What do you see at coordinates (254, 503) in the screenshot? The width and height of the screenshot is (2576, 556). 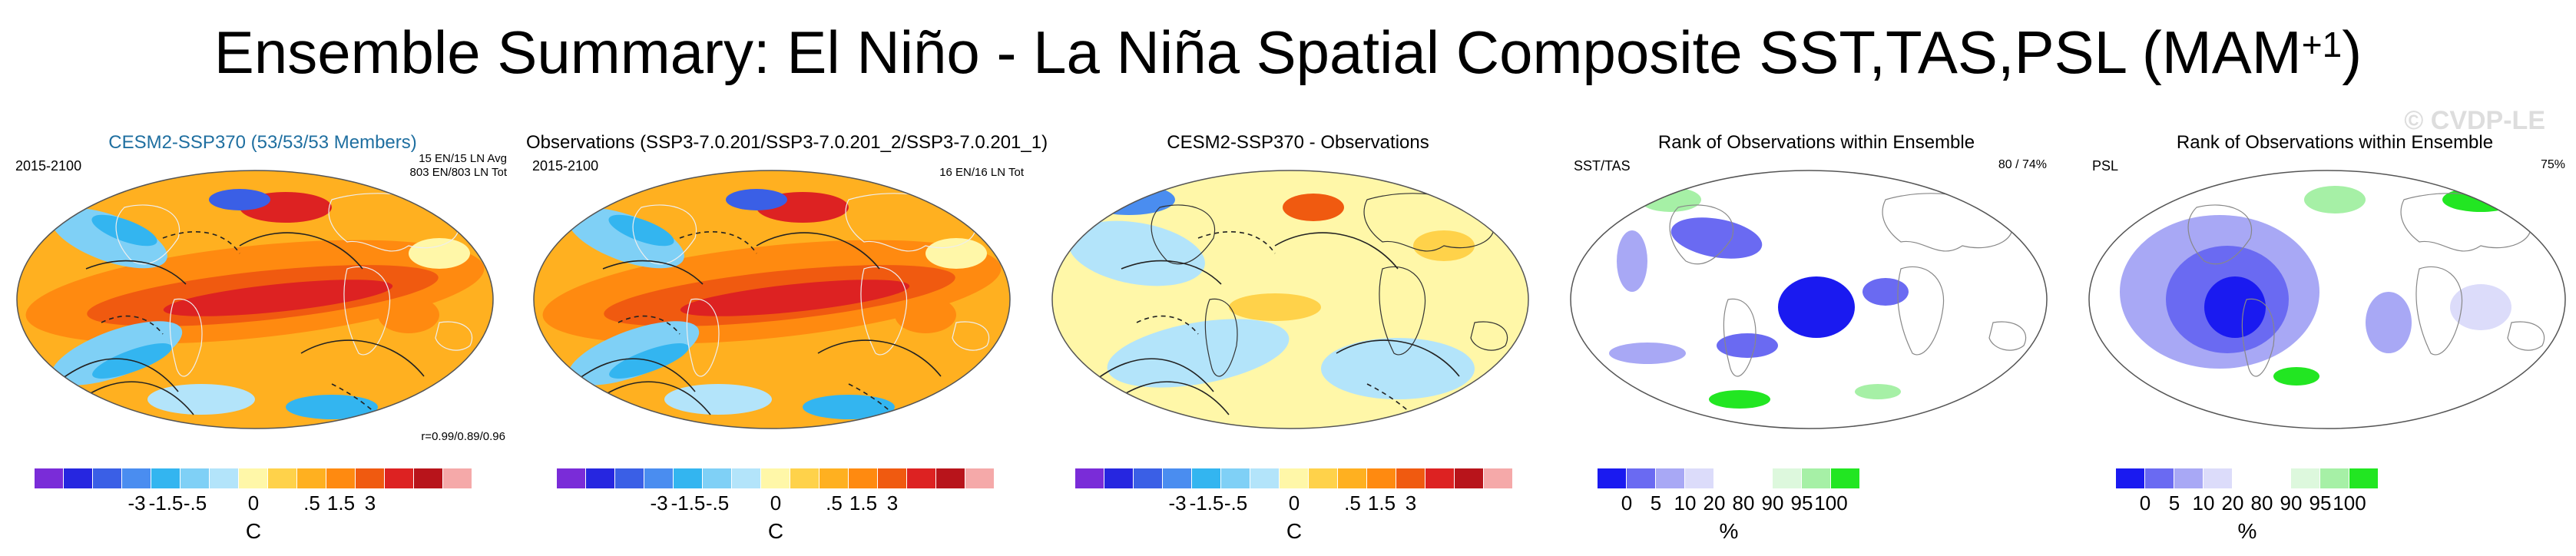 I see `colorbar-tick-label: 0` at bounding box center [254, 503].